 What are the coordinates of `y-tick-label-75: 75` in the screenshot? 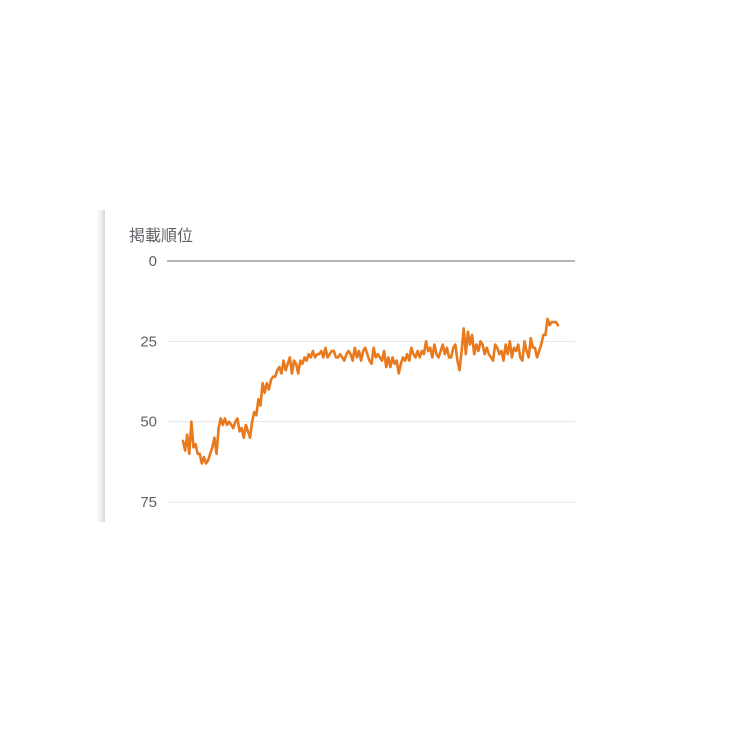 It's located at (148, 502).